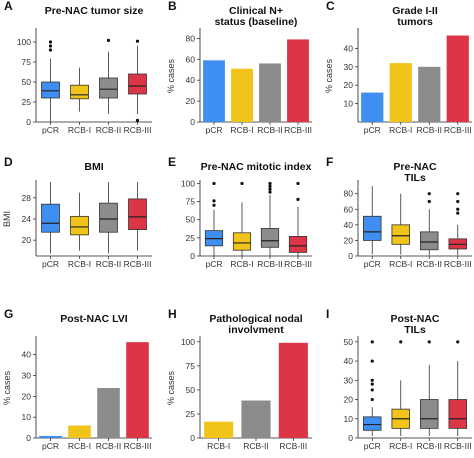 The image size is (474, 458). What do you see at coordinates (256, 11) in the screenshot?
I see `panel-title-line: Clinical N+` at bounding box center [256, 11].